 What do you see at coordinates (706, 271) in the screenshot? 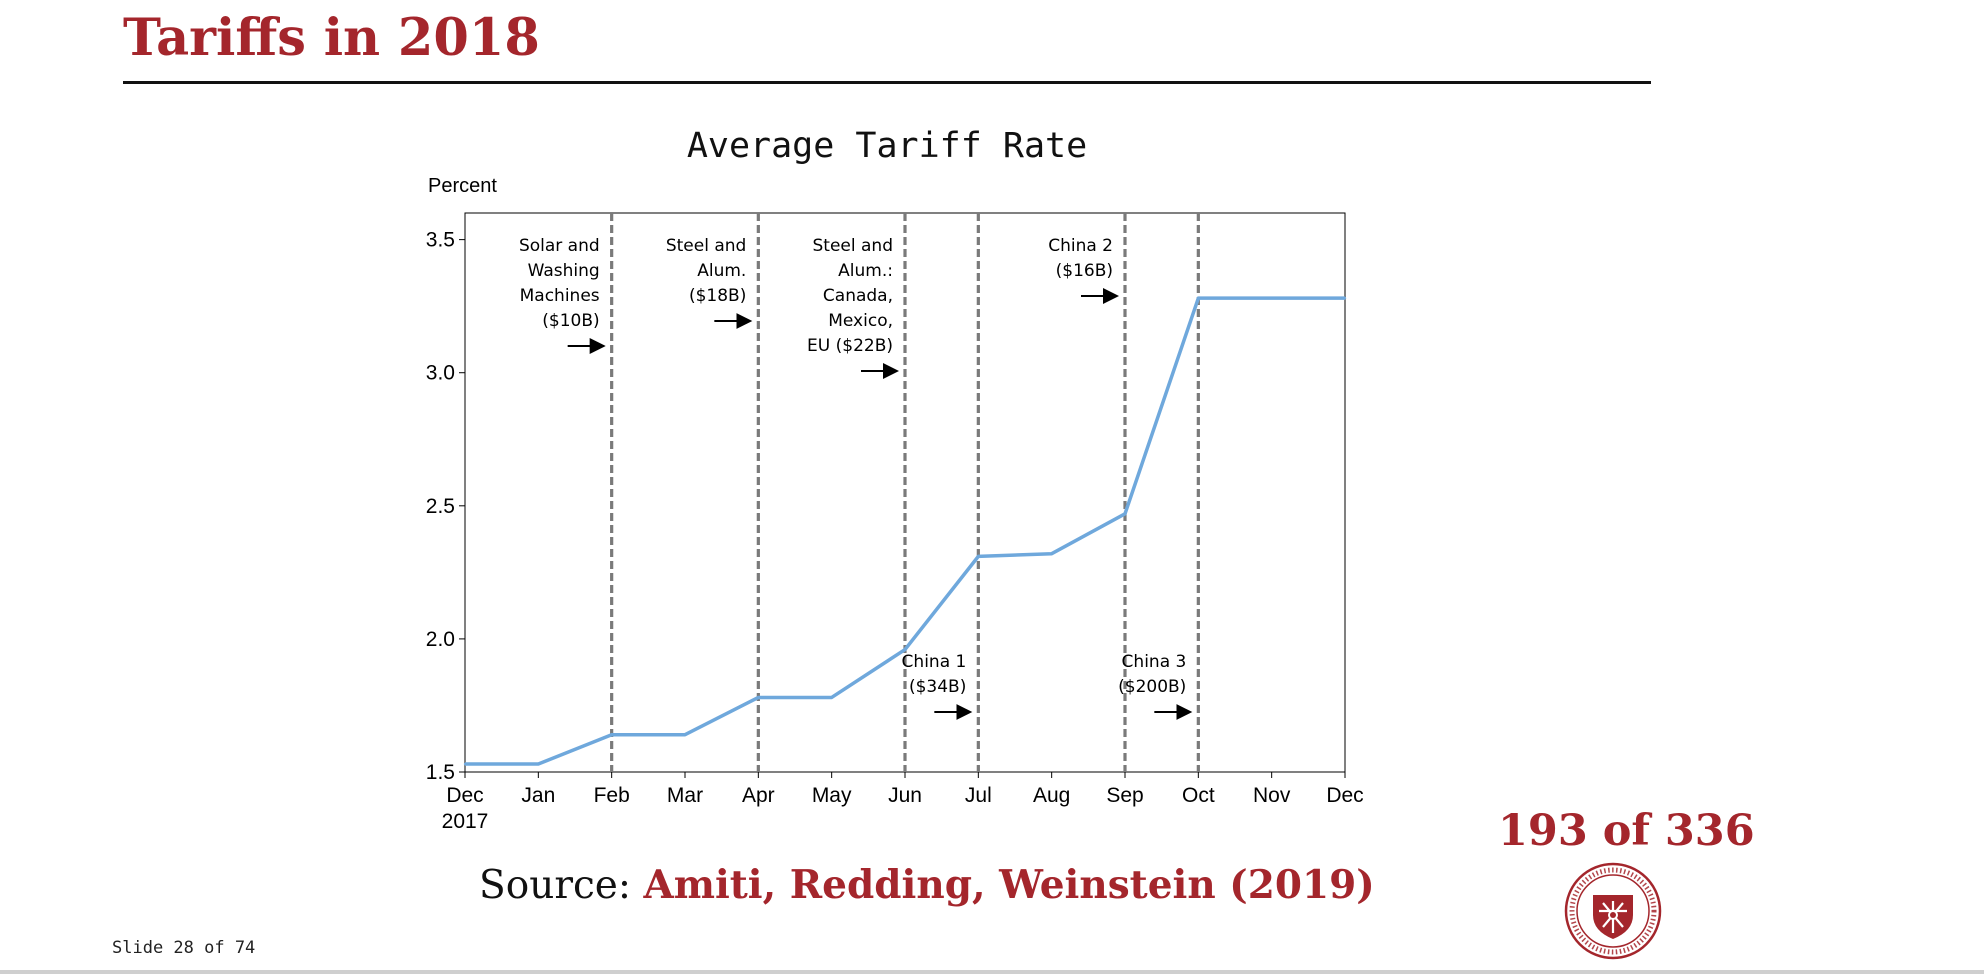
I see `event-annotation-label: Steel and Alum. ($18B)` at bounding box center [706, 271].